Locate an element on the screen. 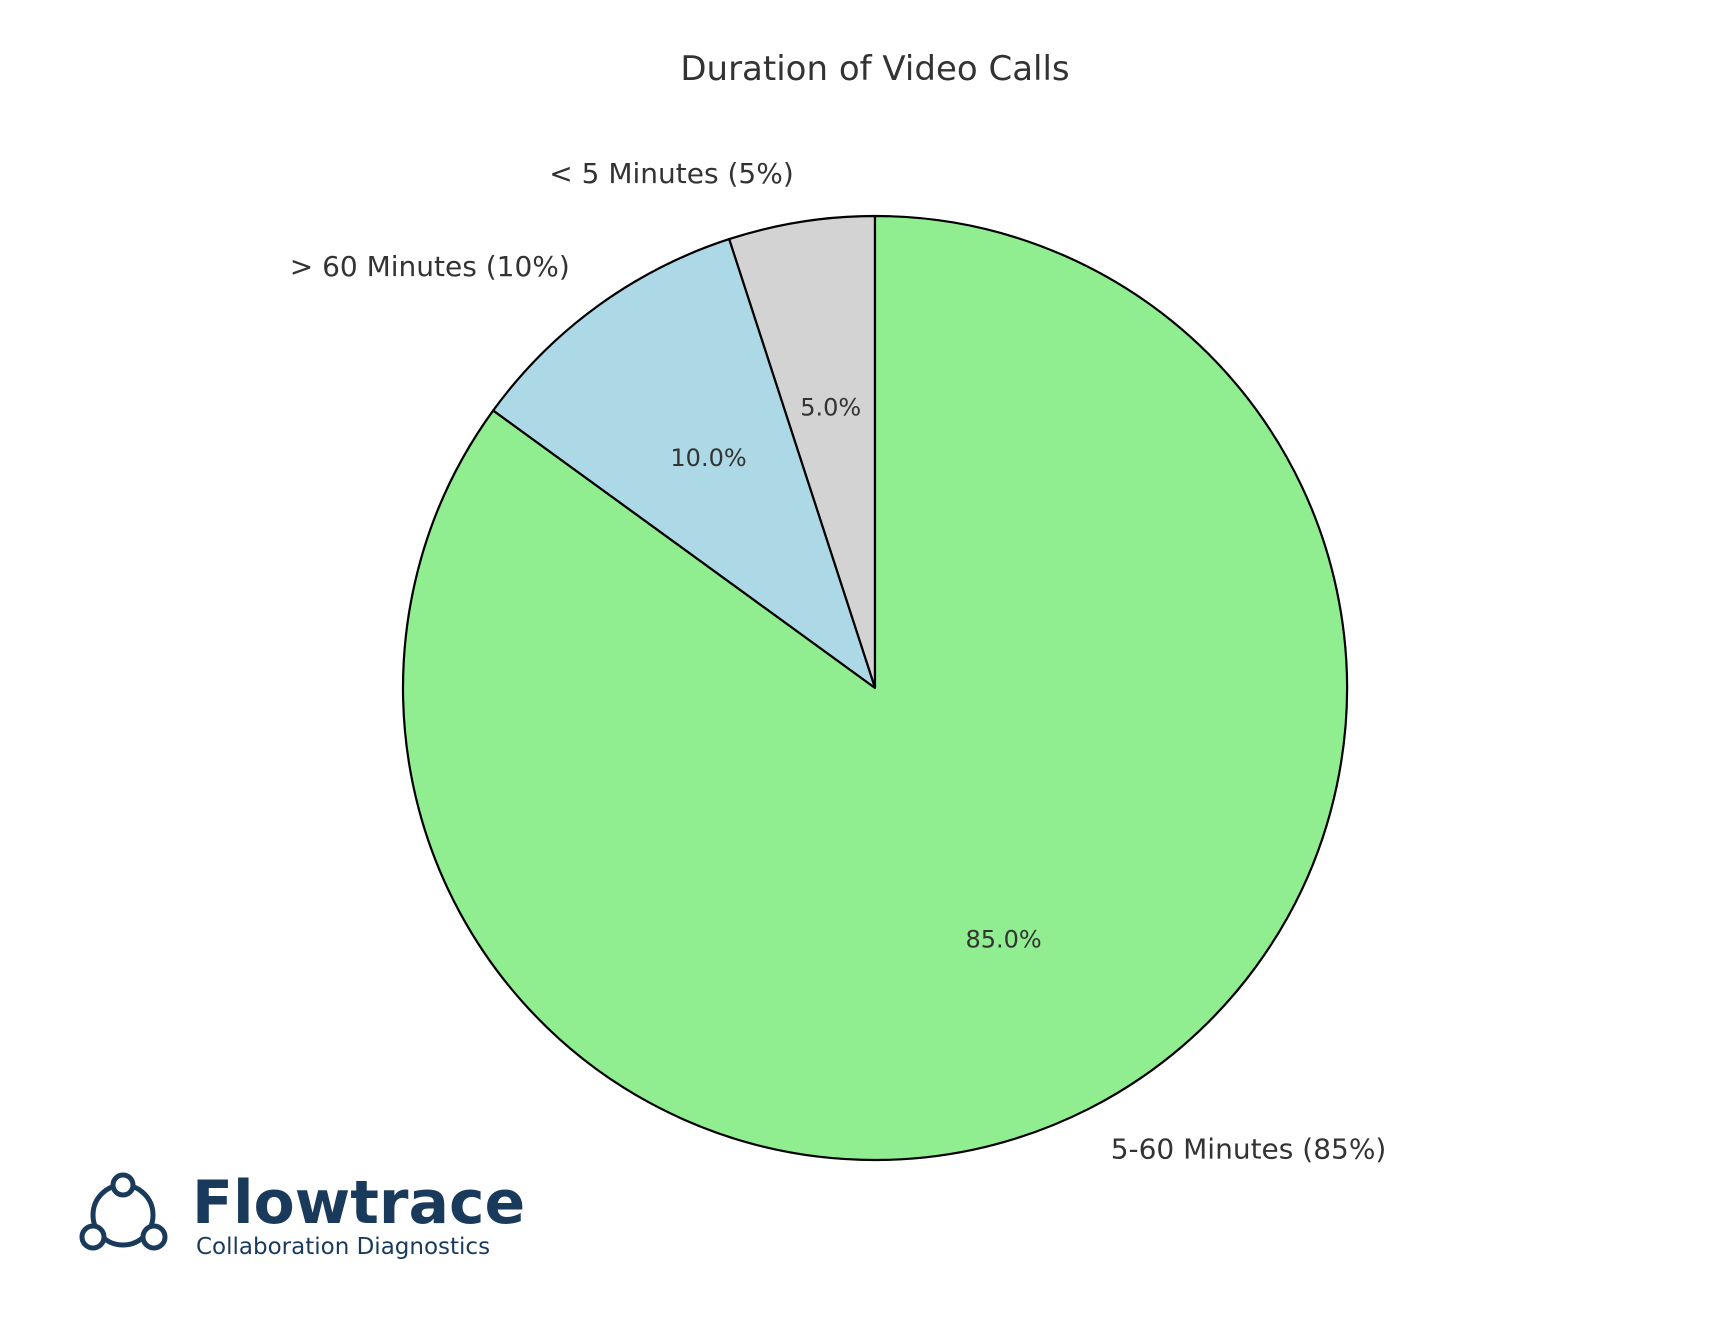 This screenshot has height=1322, width=1710. slice-label-0: < 5 Minutes (5%) is located at coordinates (671, 173).